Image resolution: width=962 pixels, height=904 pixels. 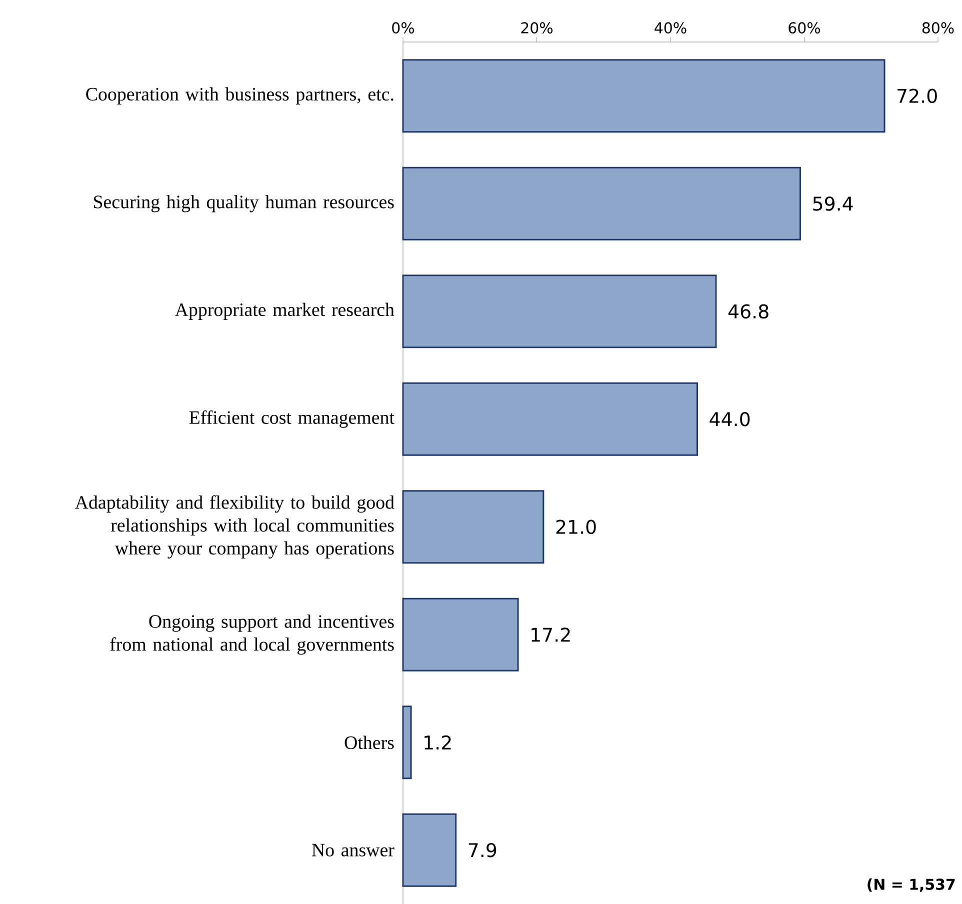 What do you see at coordinates (369, 743) in the screenshot?
I see `y-tick-label: Others` at bounding box center [369, 743].